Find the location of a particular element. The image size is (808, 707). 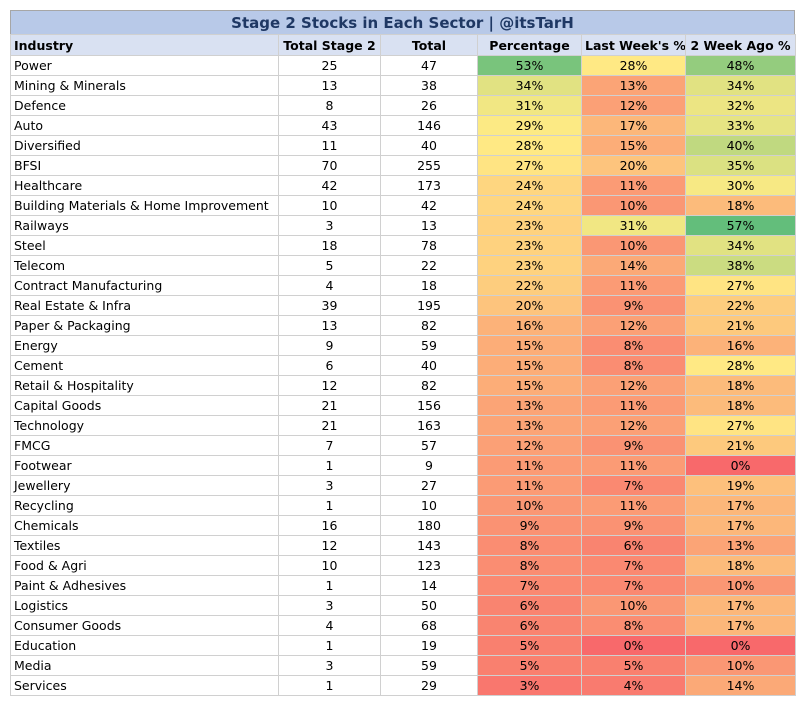

percentage-cell: 6% is located at coordinates (529, 625).